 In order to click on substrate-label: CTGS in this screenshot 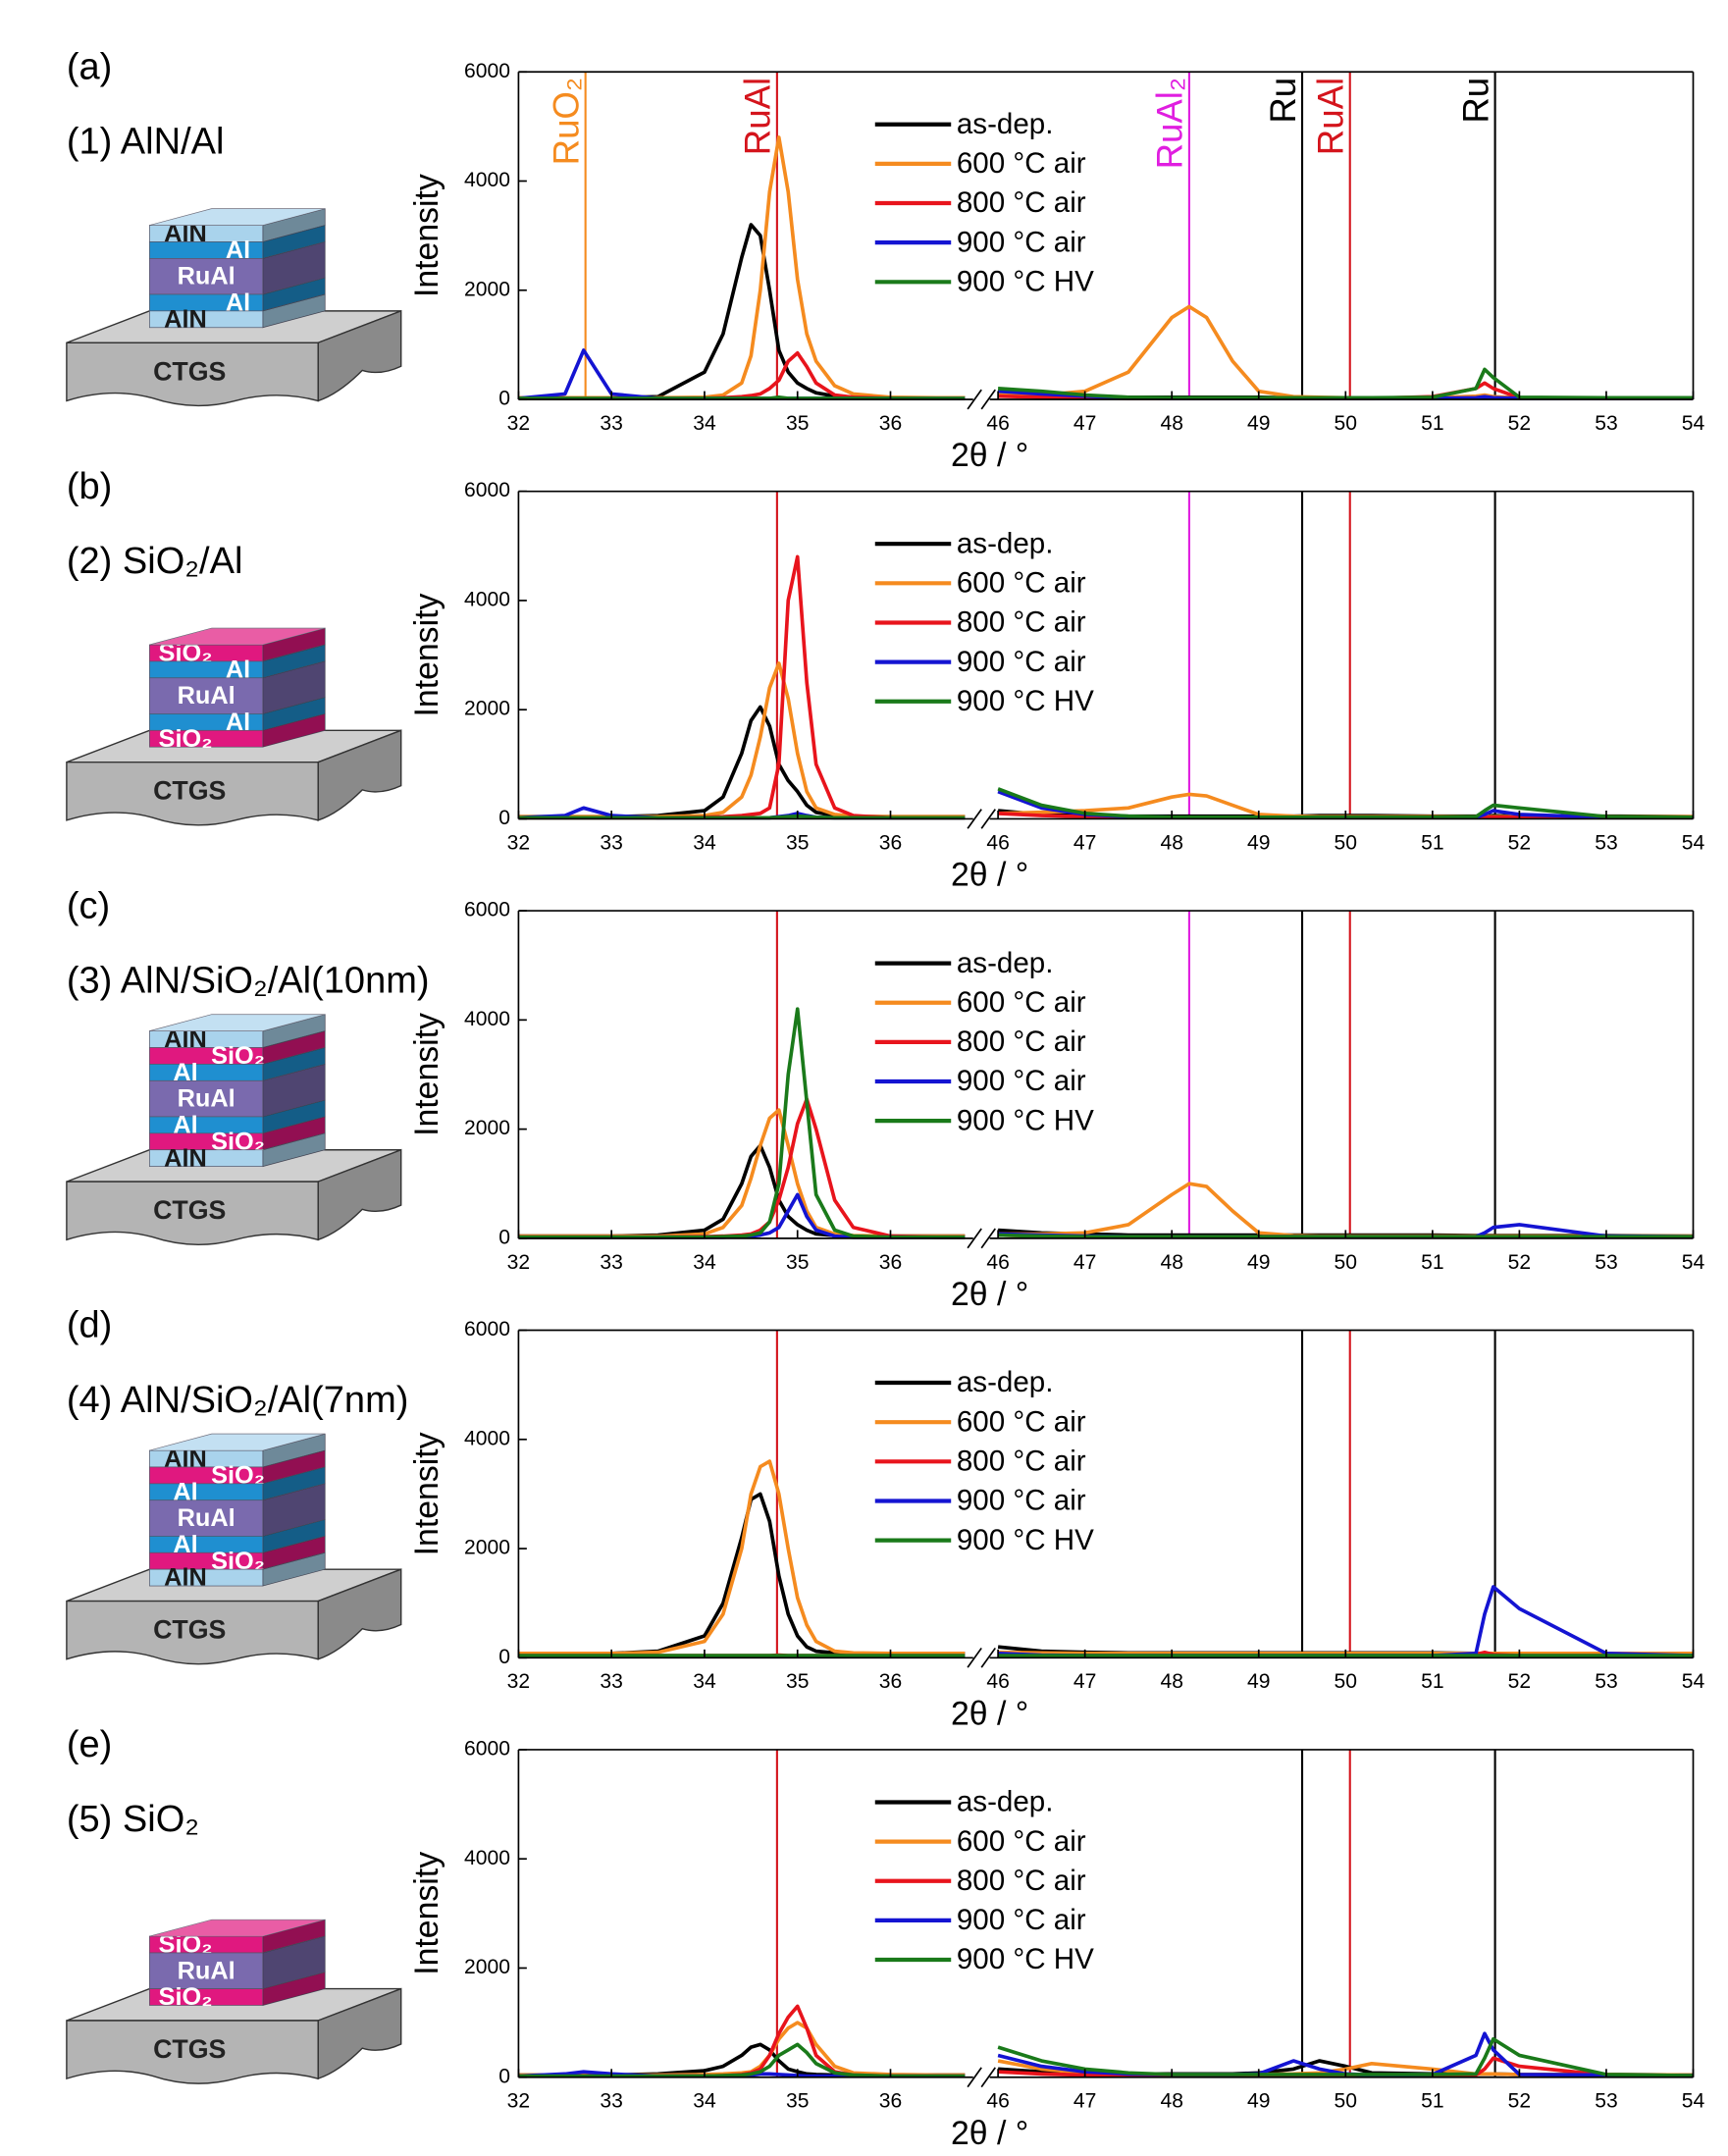, I will do `click(190, 1630)`.